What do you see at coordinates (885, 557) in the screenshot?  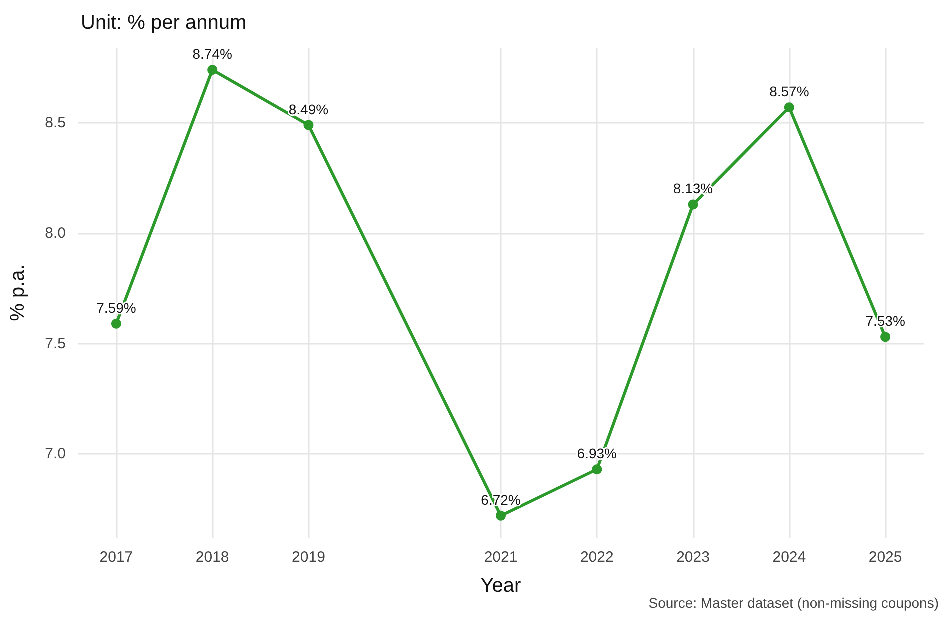 I see `x-tick-label: 2025` at bounding box center [885, 557].